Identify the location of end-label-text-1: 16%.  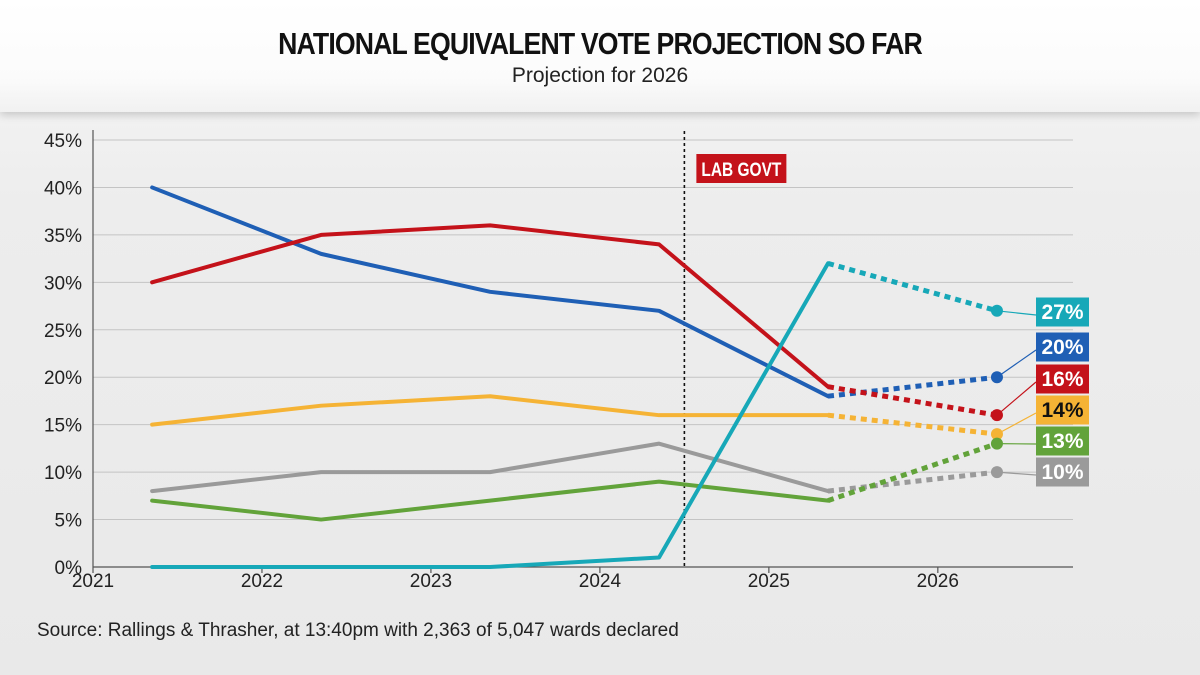
(1063, 379).